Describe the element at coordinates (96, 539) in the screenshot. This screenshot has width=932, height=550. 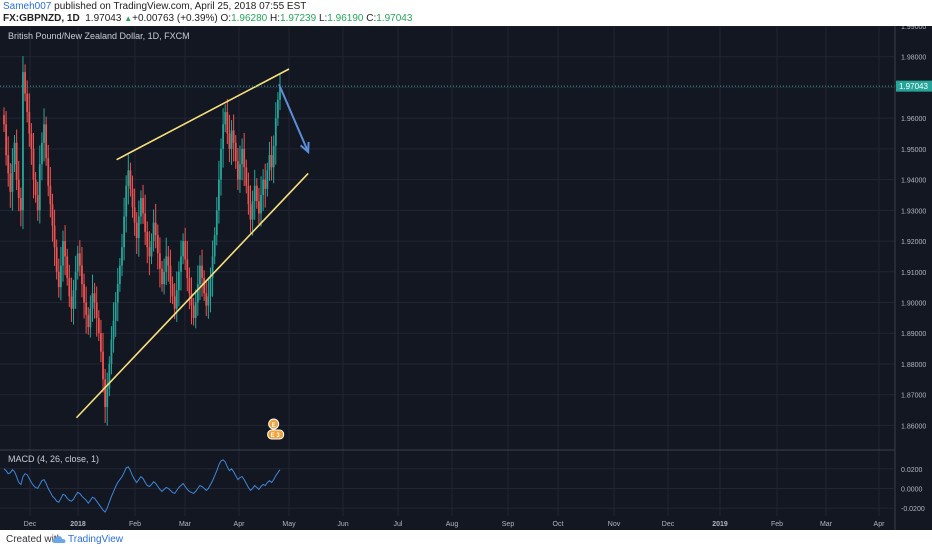
I see `tradingview-brand-link: TradingView` at that location.